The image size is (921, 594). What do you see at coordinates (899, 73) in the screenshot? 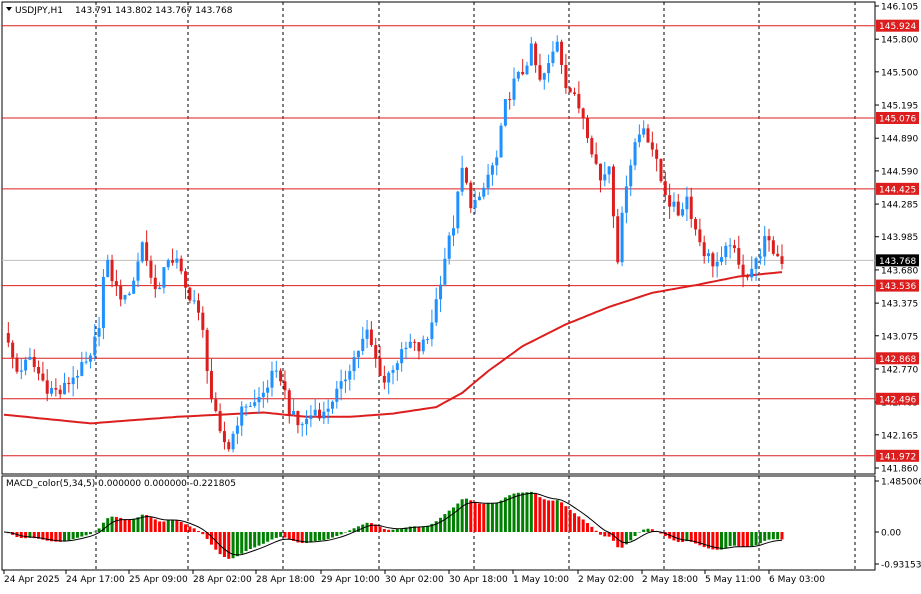
I see `price-tick-label: 145.500` at bounding box center [899, 73].